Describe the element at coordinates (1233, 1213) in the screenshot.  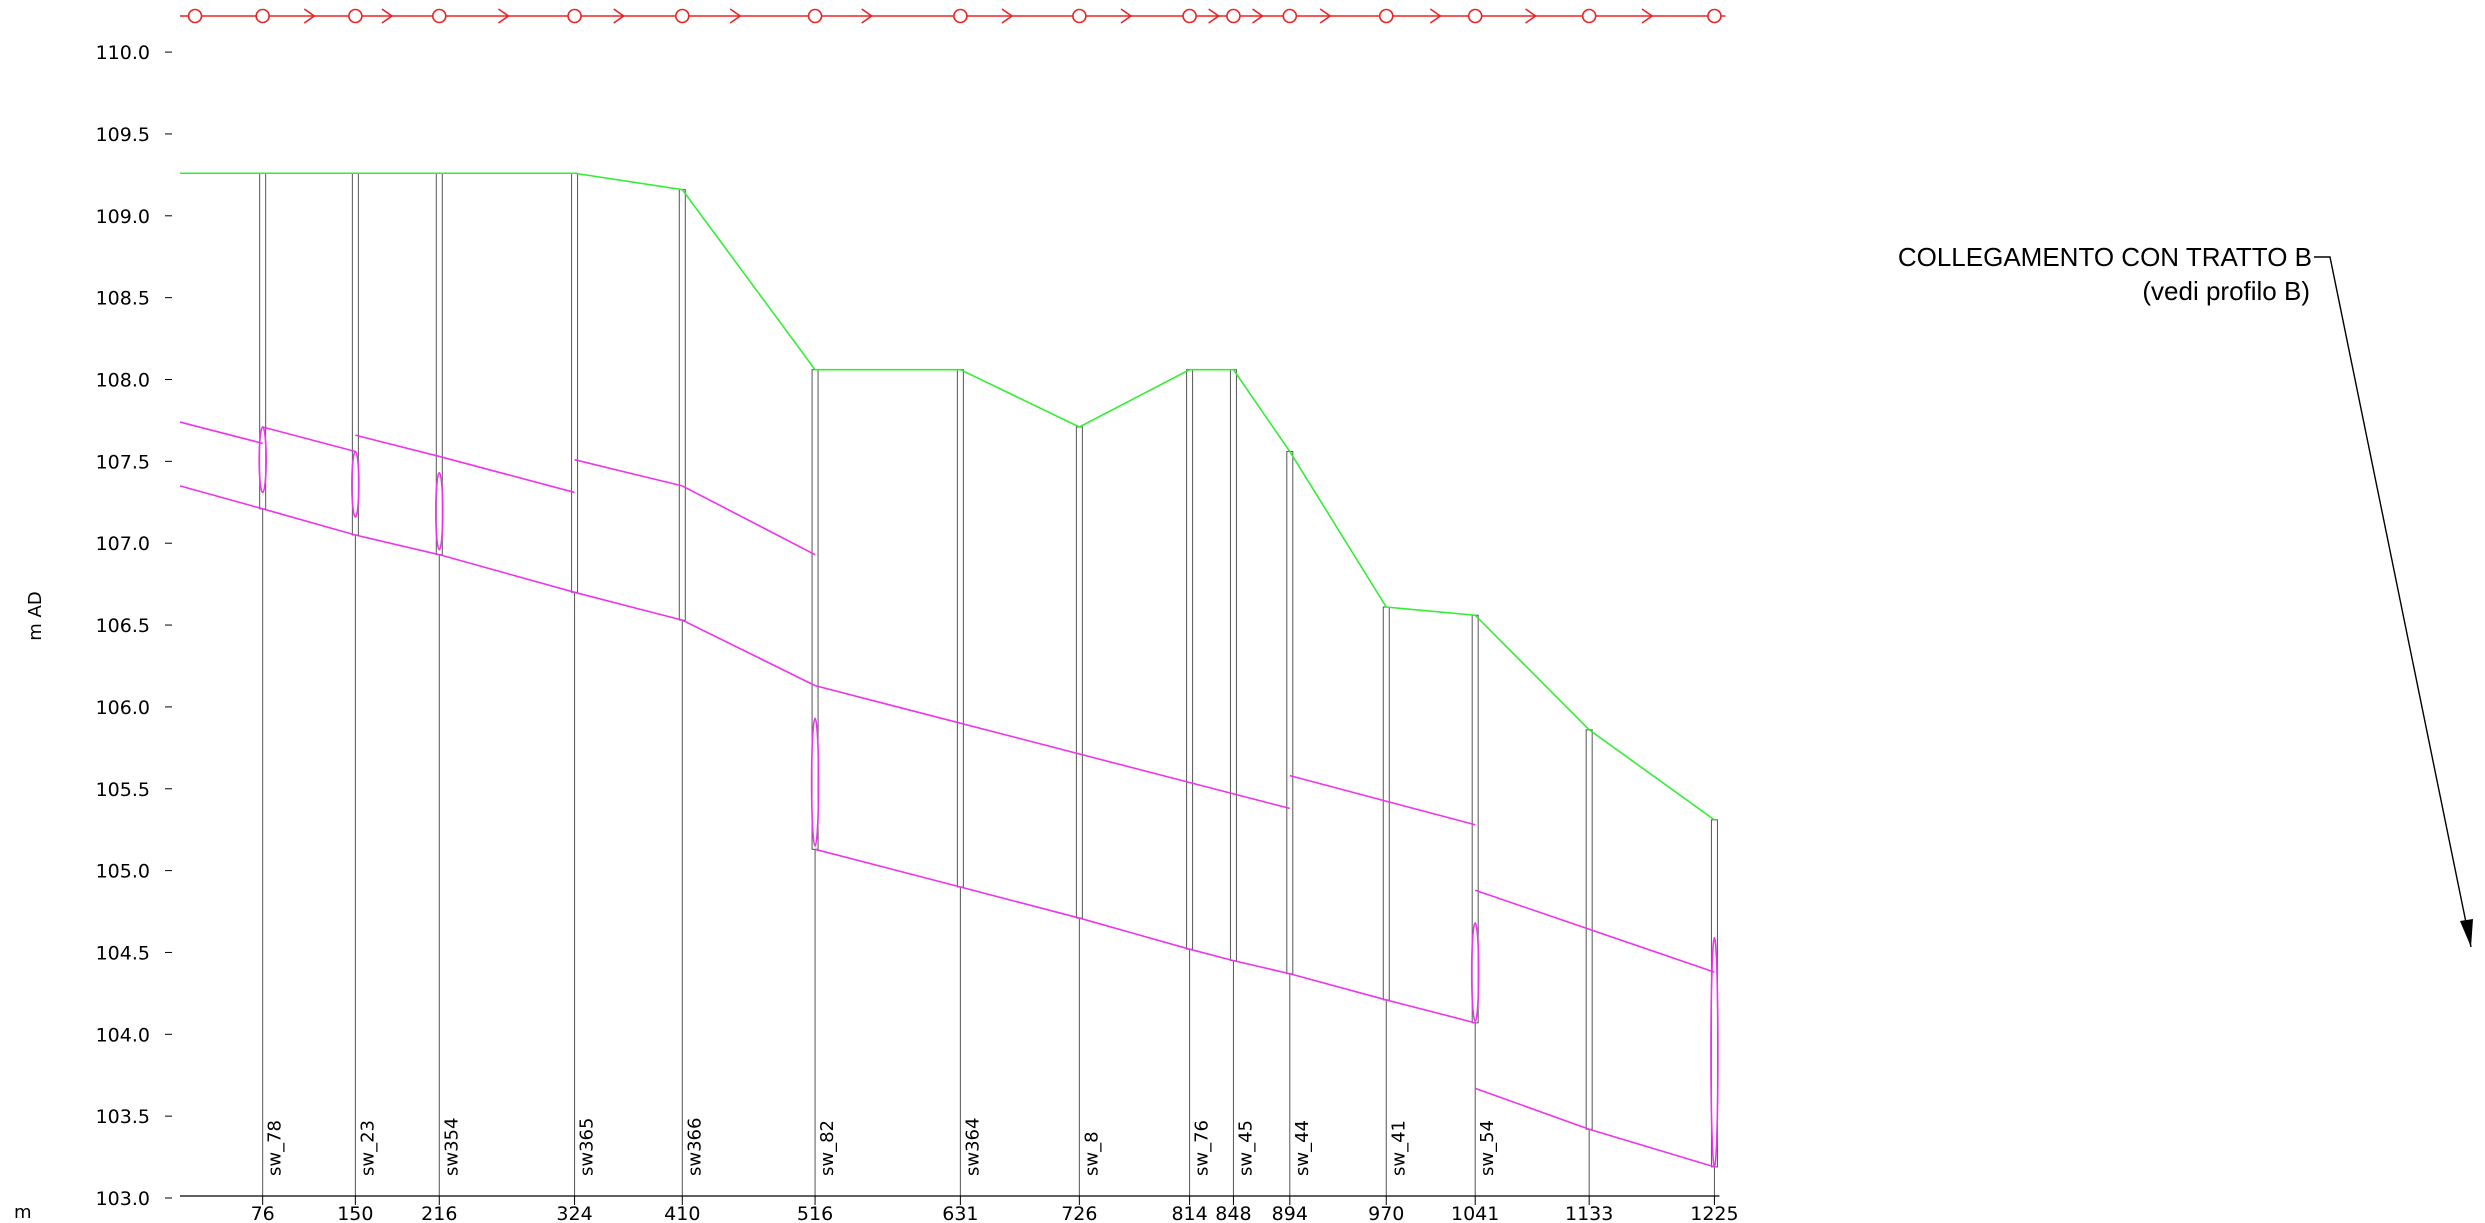
I see `x-tick-label: 848` at that location.